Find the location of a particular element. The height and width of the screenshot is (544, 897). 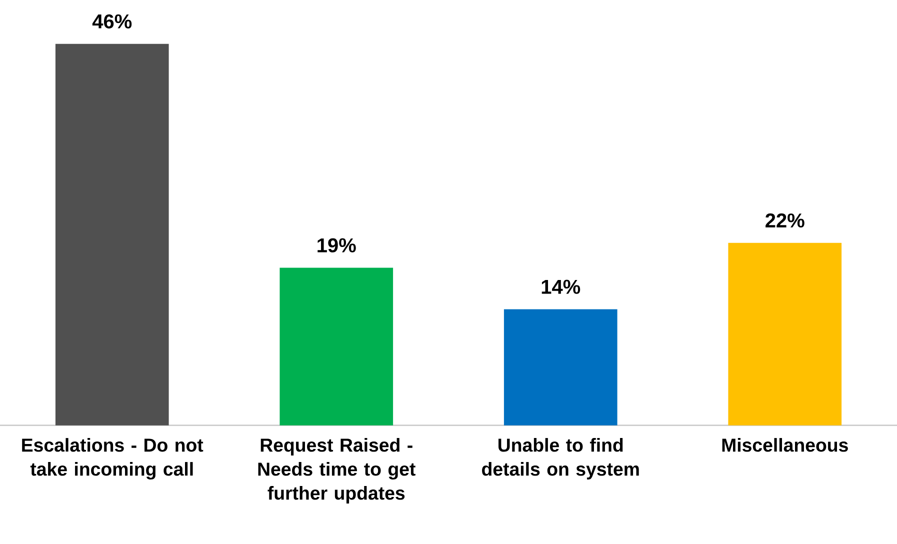

x-tick-label: Request Raised - Needs time to get further updates is located at coordinates (337, 471).